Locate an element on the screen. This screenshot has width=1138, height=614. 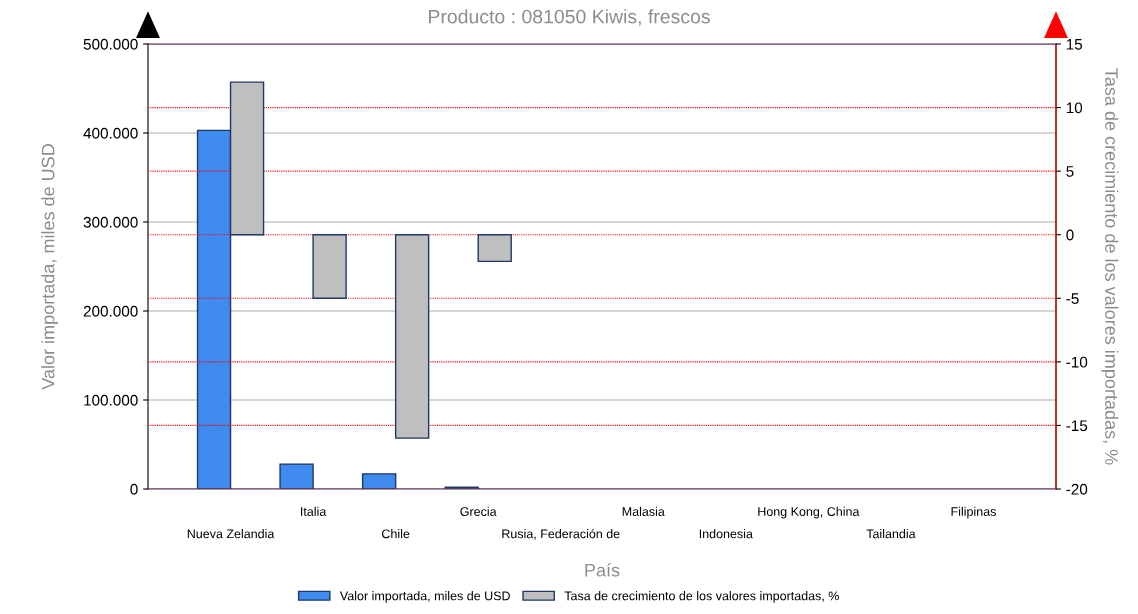
y-tick-label: 200.000 is located at coordinates (110, 311).